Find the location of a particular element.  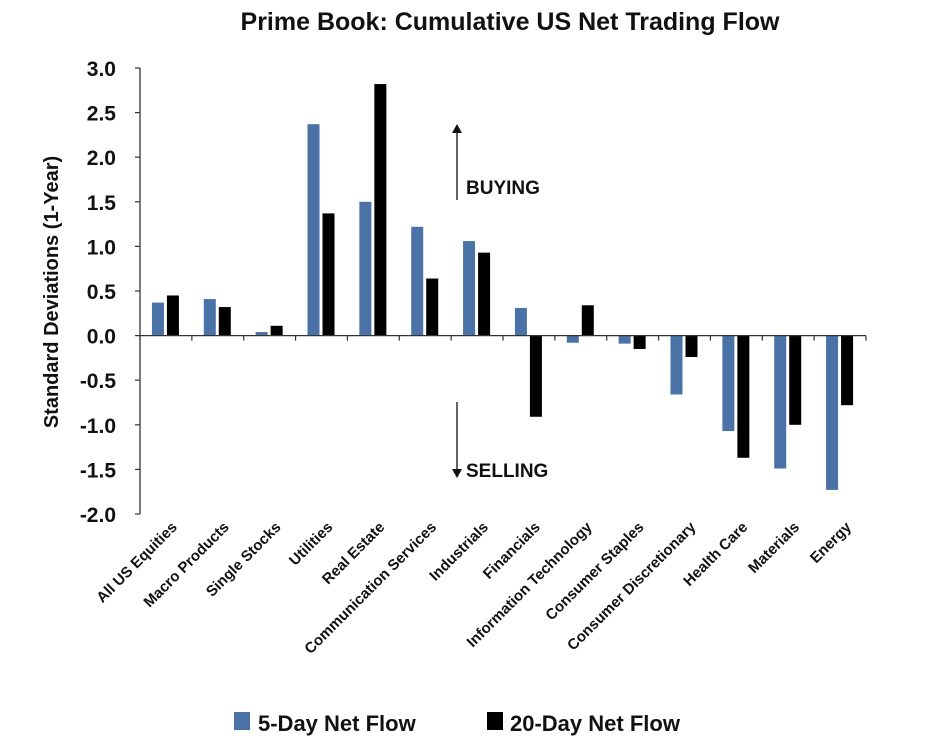

y-tick-label: 1.5 is located at coordinates (102, 203).